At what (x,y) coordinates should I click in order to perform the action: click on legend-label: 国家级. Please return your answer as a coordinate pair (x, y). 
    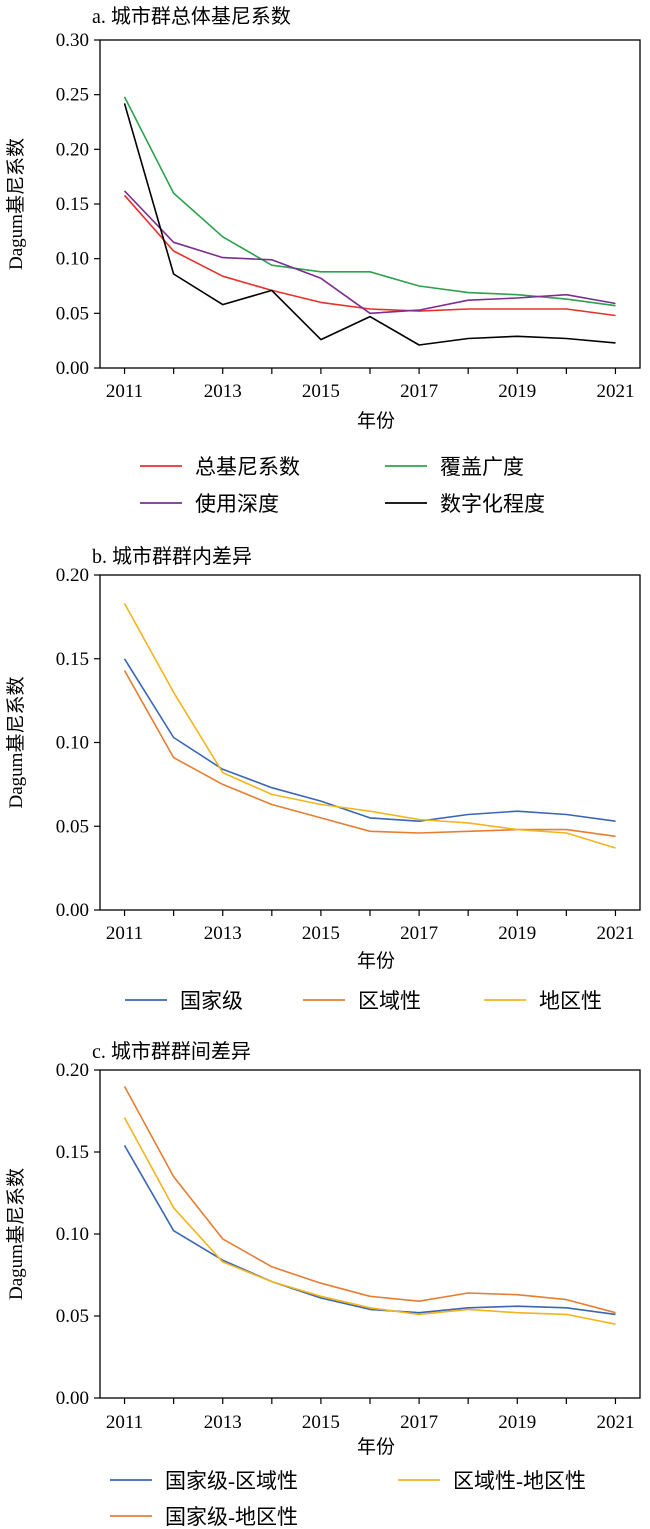
    Looking at the image, I should click on (211, 1001).